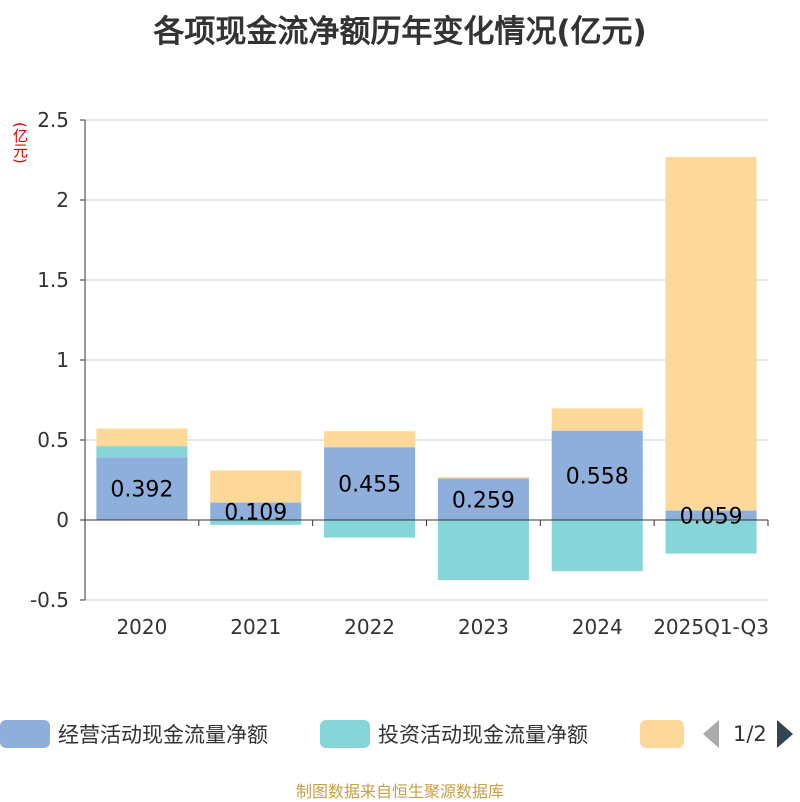 This screenshot has height=802, width=800. I want to click on legend-next-page-icon, so click(784, 734).